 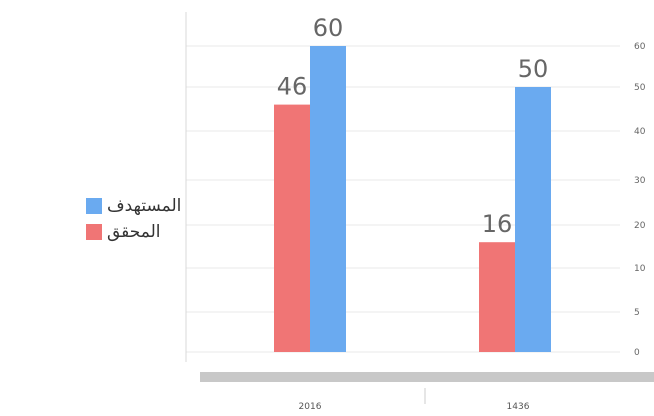 What do you see at coordinates (310, 407) in the screenshot?
I see `x-tick-label: 2016` at bounding box center [310, 407].